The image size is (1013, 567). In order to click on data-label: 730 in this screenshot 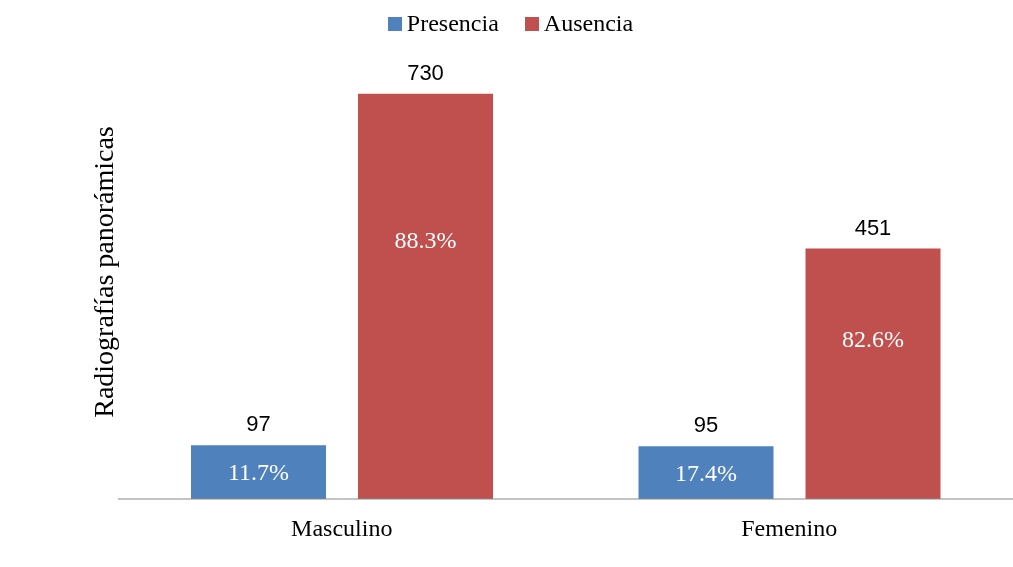, I will do `click(425, 72)`.